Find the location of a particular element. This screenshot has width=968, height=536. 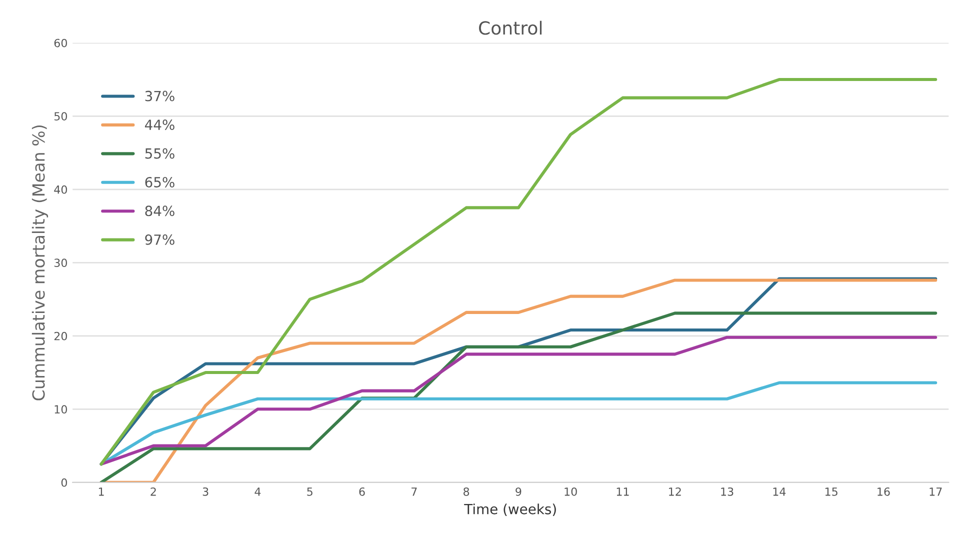

y-tick-label: 60 is located at coordinates (60, 43).